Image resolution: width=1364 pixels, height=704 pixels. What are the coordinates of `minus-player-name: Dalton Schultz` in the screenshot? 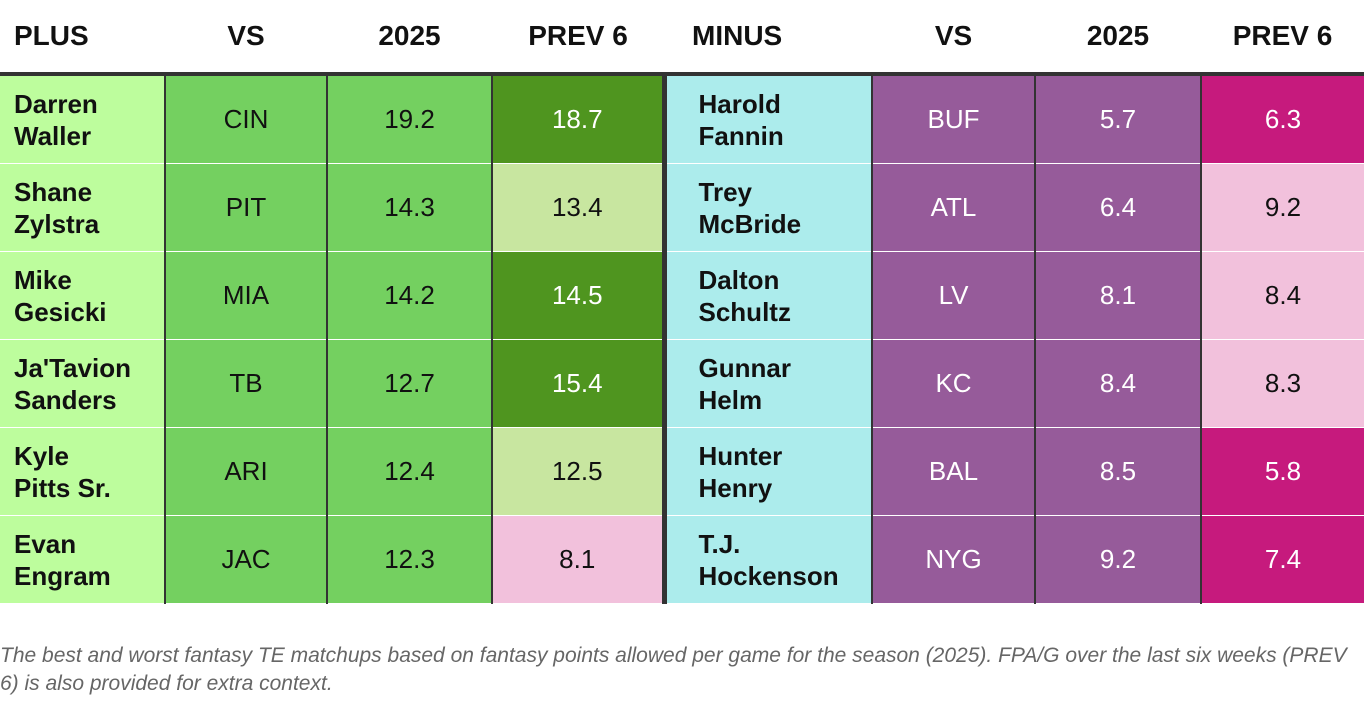 It's located at (766, 295).